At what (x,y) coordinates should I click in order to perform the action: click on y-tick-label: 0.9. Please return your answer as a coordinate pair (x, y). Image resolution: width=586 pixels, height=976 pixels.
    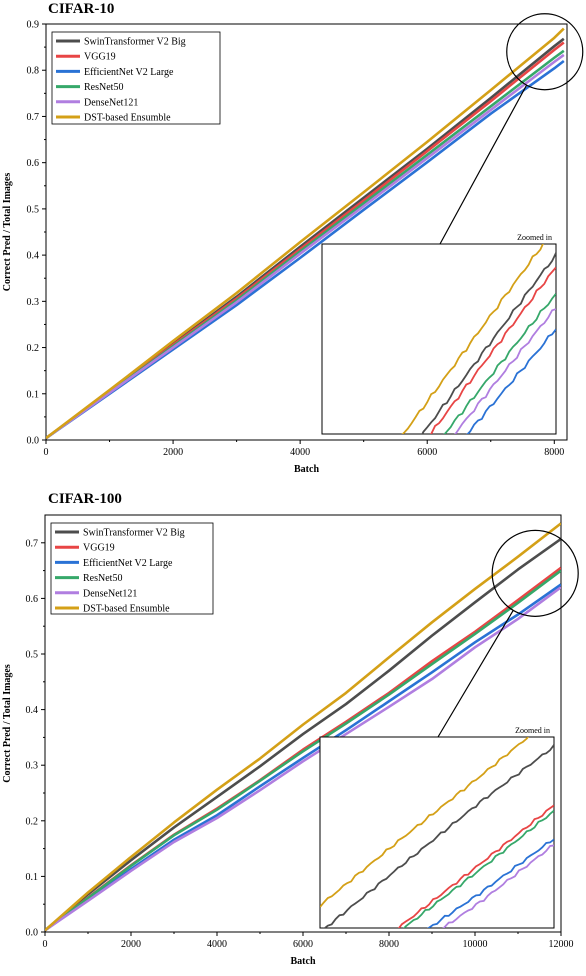
    Looking at the image, I should click on (33, 25).